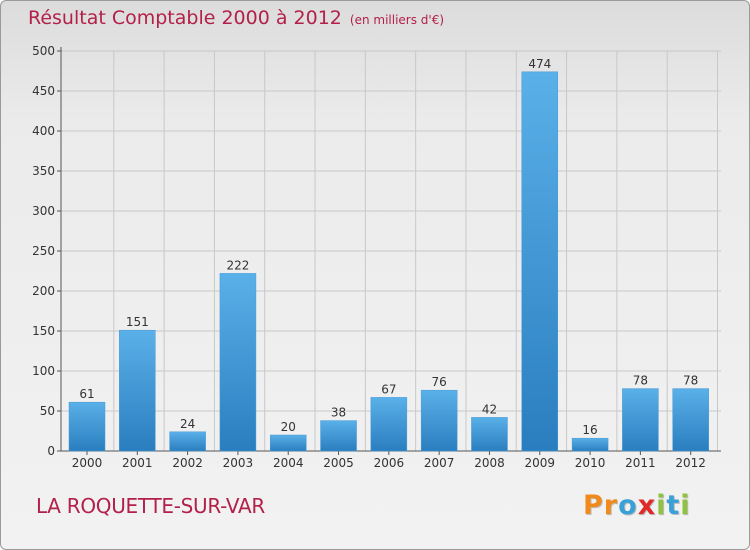  Describe the element at coordinates (389, 424) in the screenshot. I see `bar-2006` at that location.